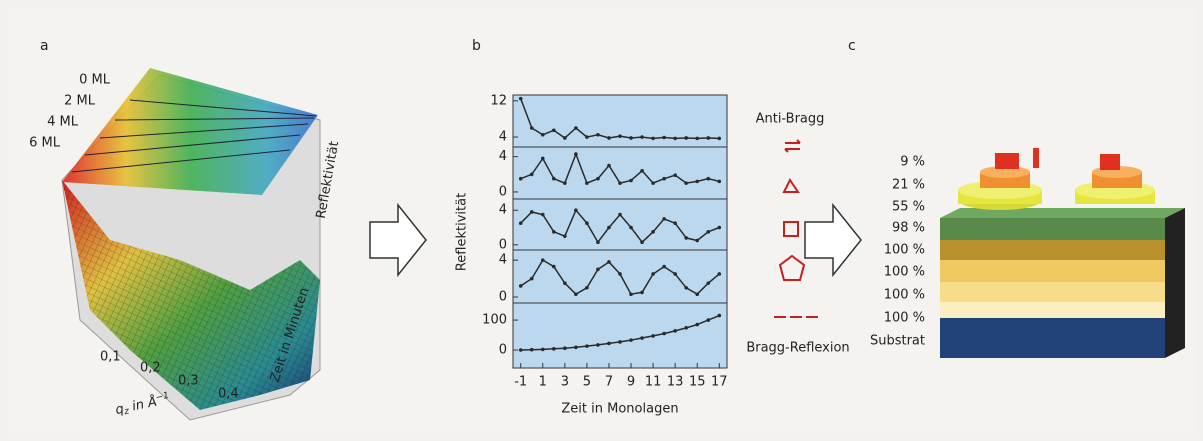  I want to click on coverage-label: 98 %, so click(908, 228).